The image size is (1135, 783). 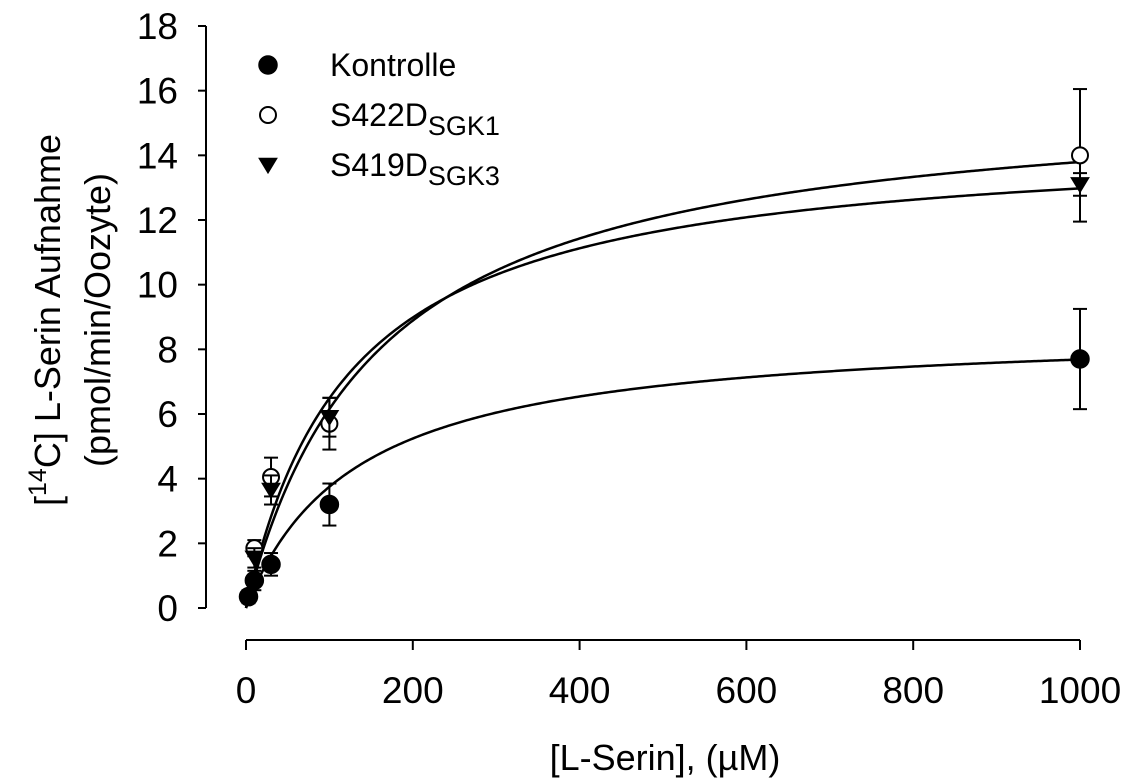 I want to click on y-tick-label: 6, so click(x=167, y=414).